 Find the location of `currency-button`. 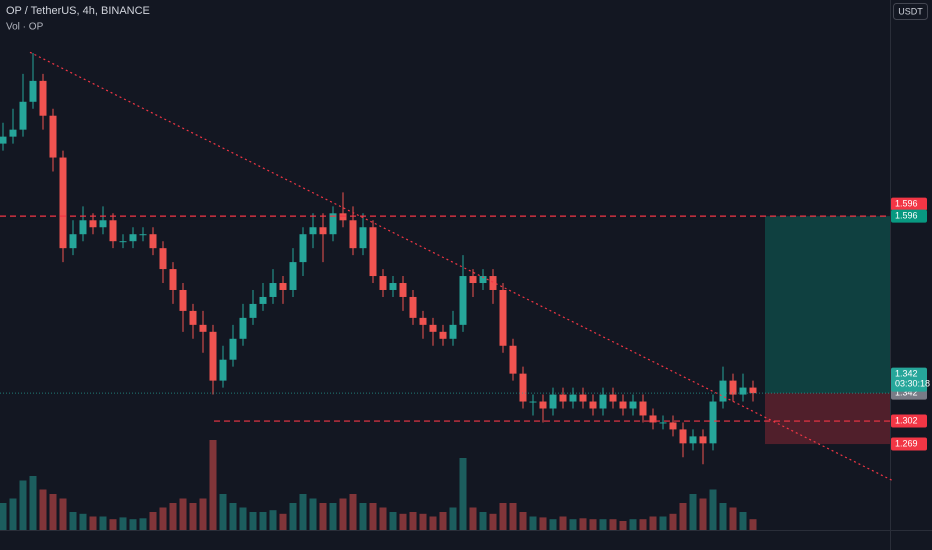

currency-button is located at coordinates (910, 11).